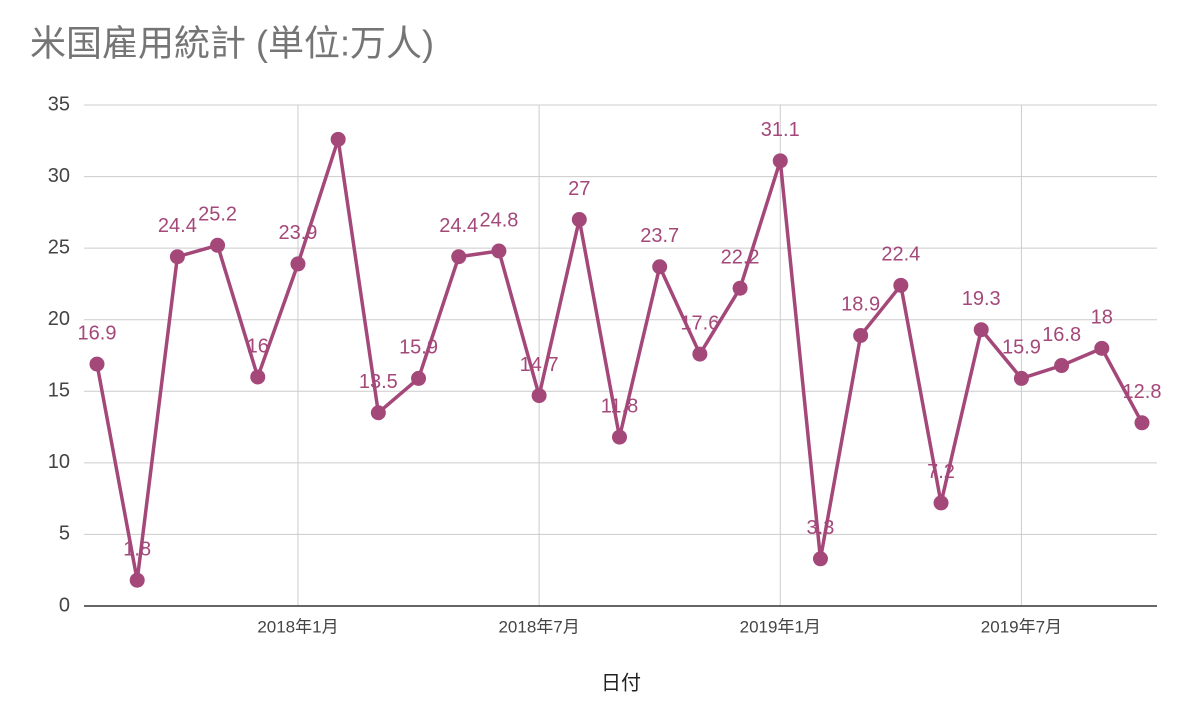 Image resolution: width=1184 pixels, height=728 pixels. Describe the element at coordinates (59, 176) in the screenshot. I see `y-tick-label: 30` at that location.